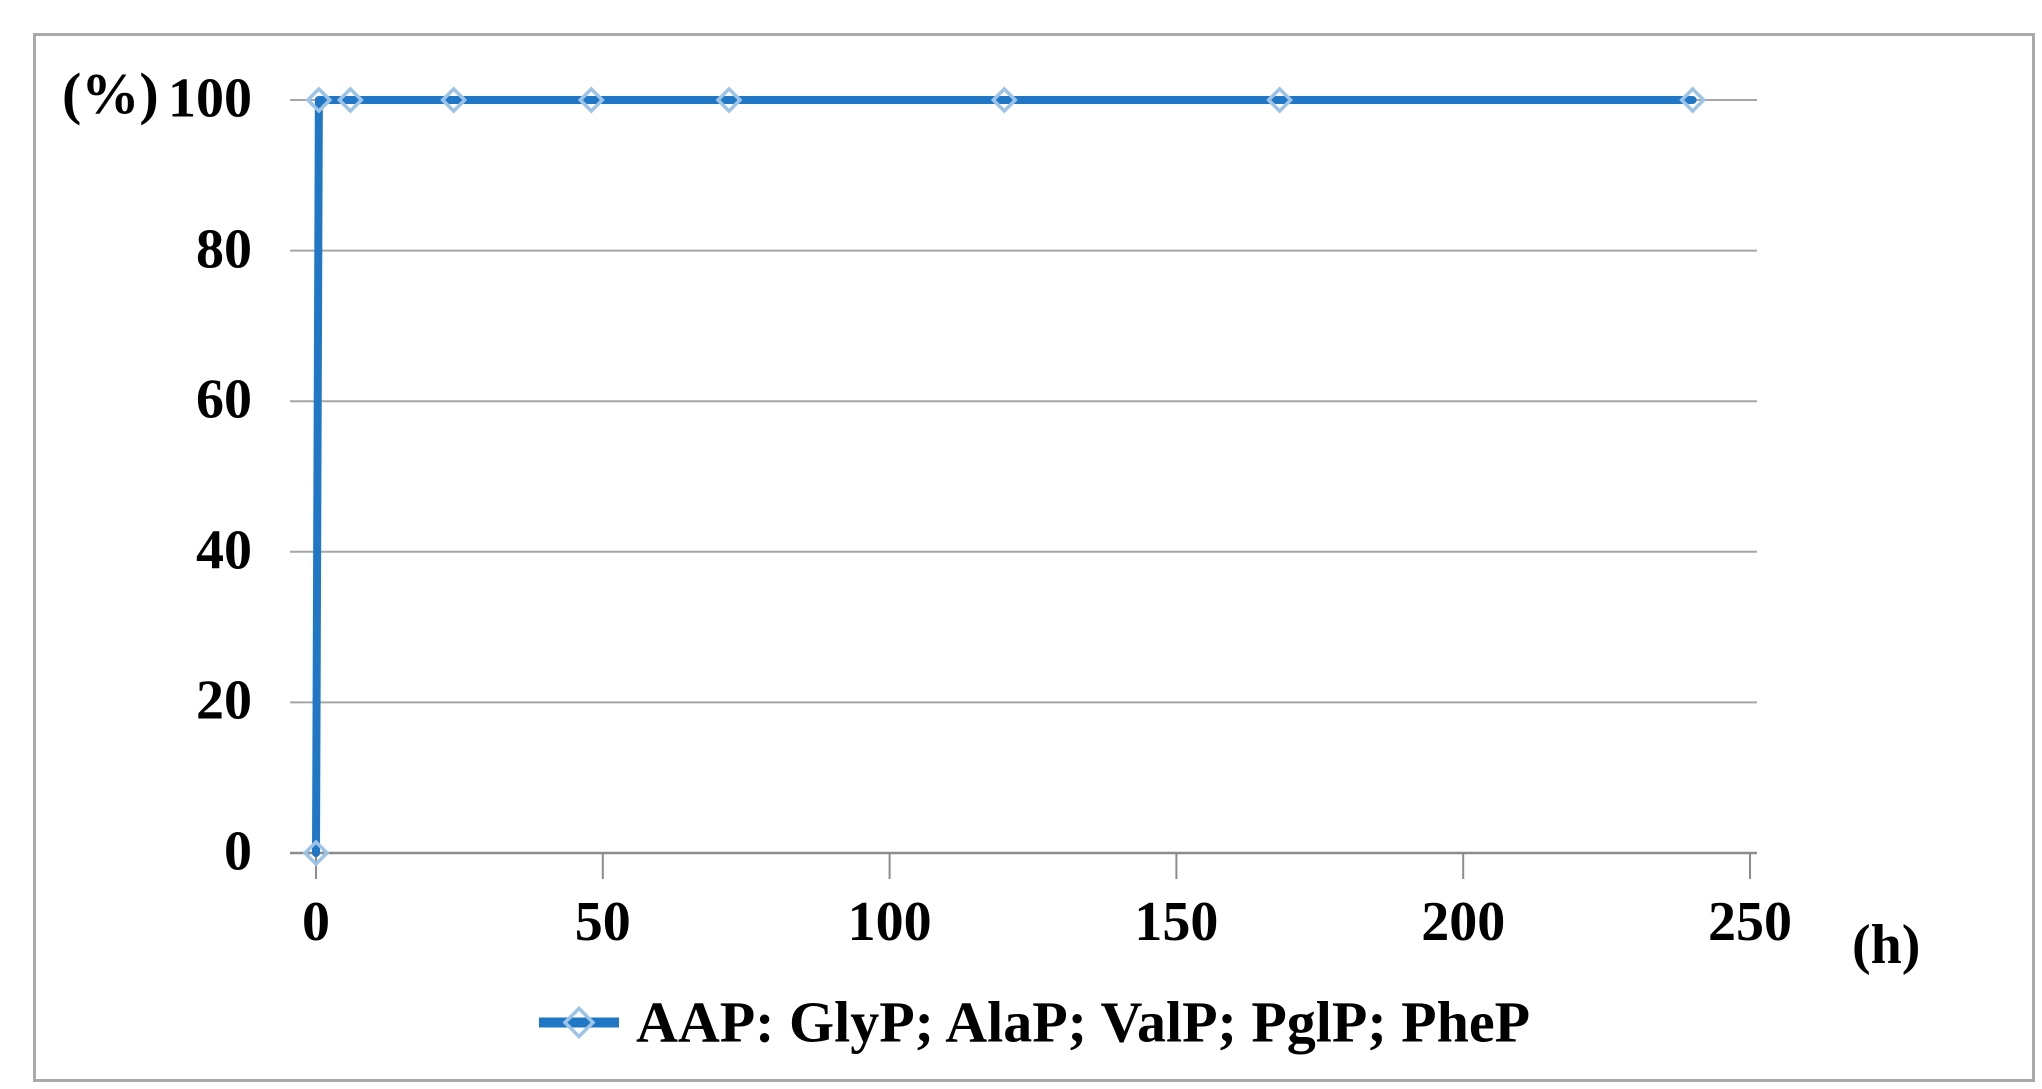 This screenshot has height=1089, width=2042. What do you see at coordinates (454, 100) in the screenshot?
I see `data-point-marker-24h` at bounding box center [454, 100].